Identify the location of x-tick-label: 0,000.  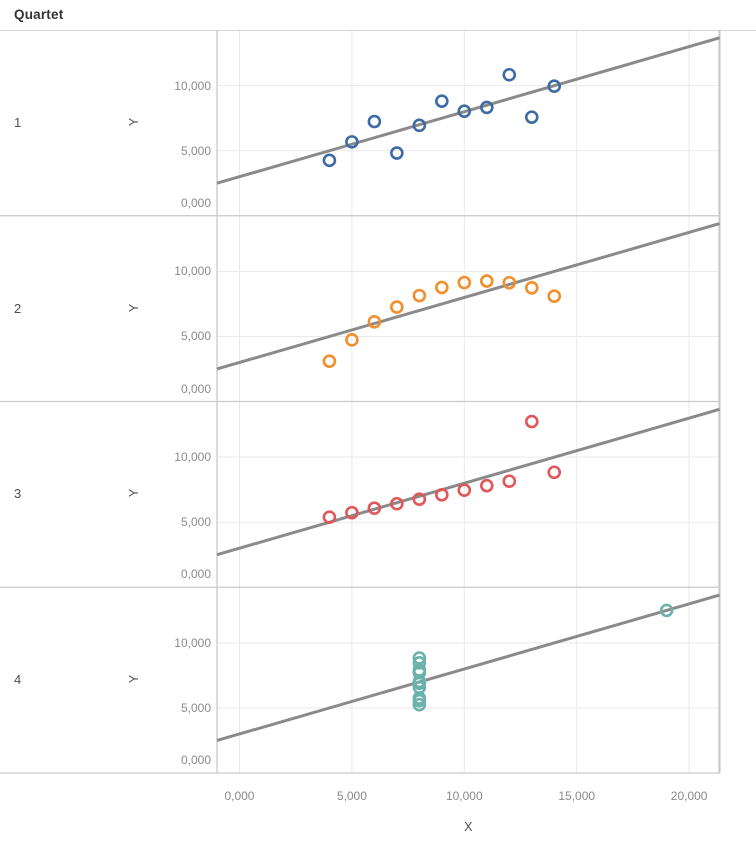
(239, 796).